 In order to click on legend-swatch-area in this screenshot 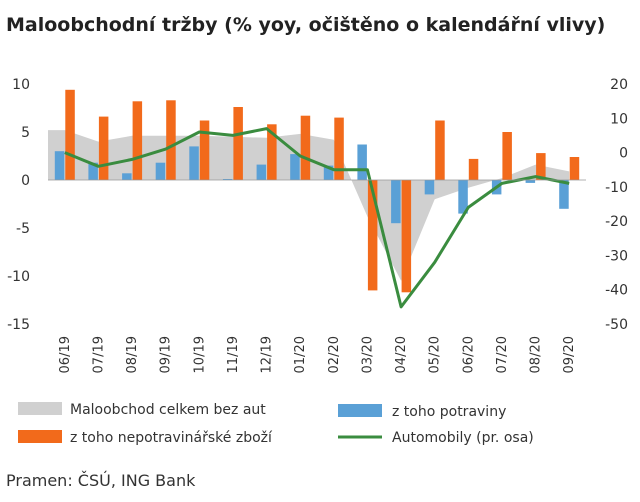, I will do `click(40, 408)`.